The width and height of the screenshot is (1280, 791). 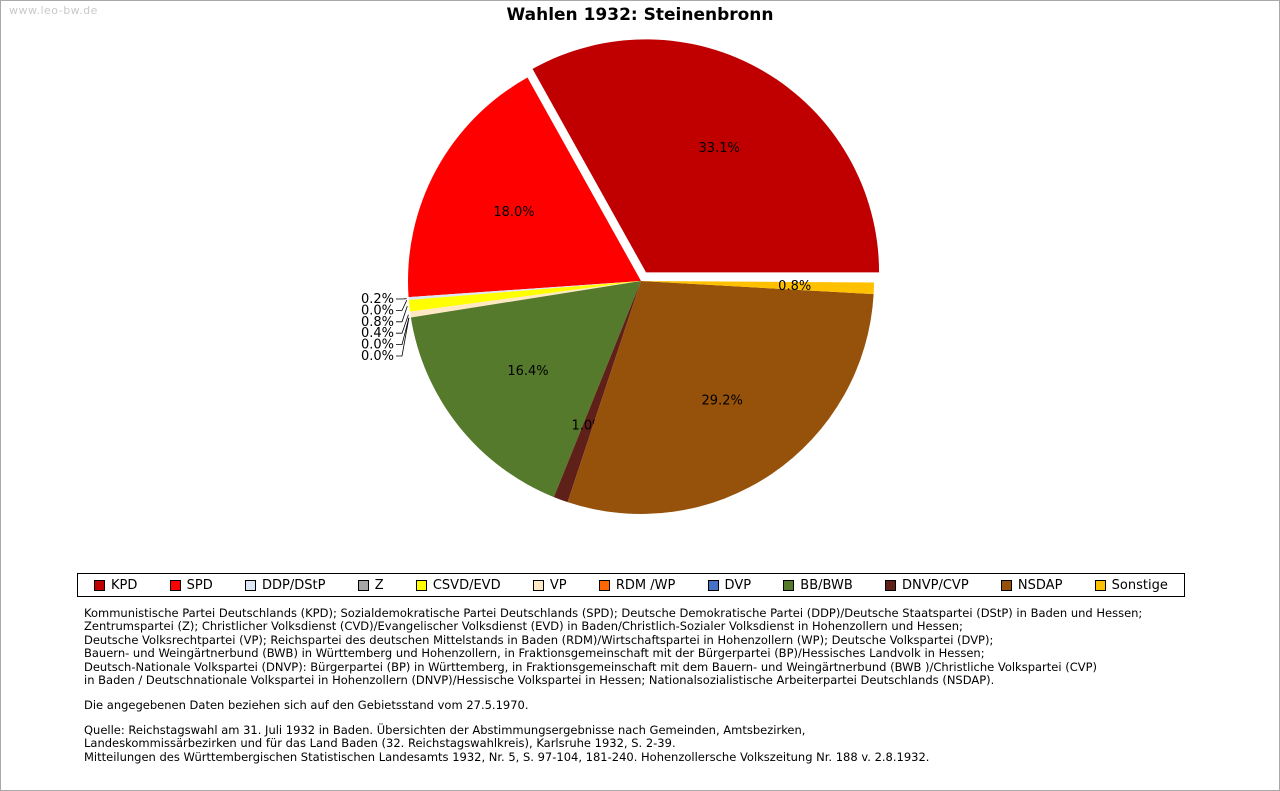 What do you see at coordinates (466, 585) in the screenshot?
I see `legend-label: CSVD/EVD` at bounding box center [466, 585].